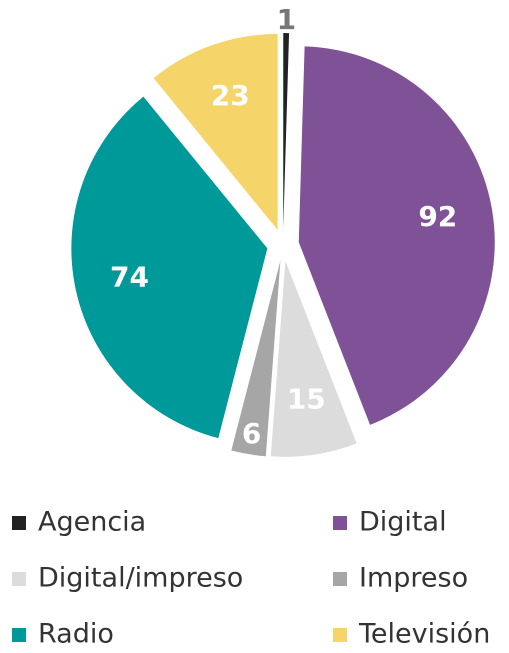  What do you see at coordinates (424, 634) in the screenshot?
I see `legend-label: Televisión` at bounding box center [424, 634].